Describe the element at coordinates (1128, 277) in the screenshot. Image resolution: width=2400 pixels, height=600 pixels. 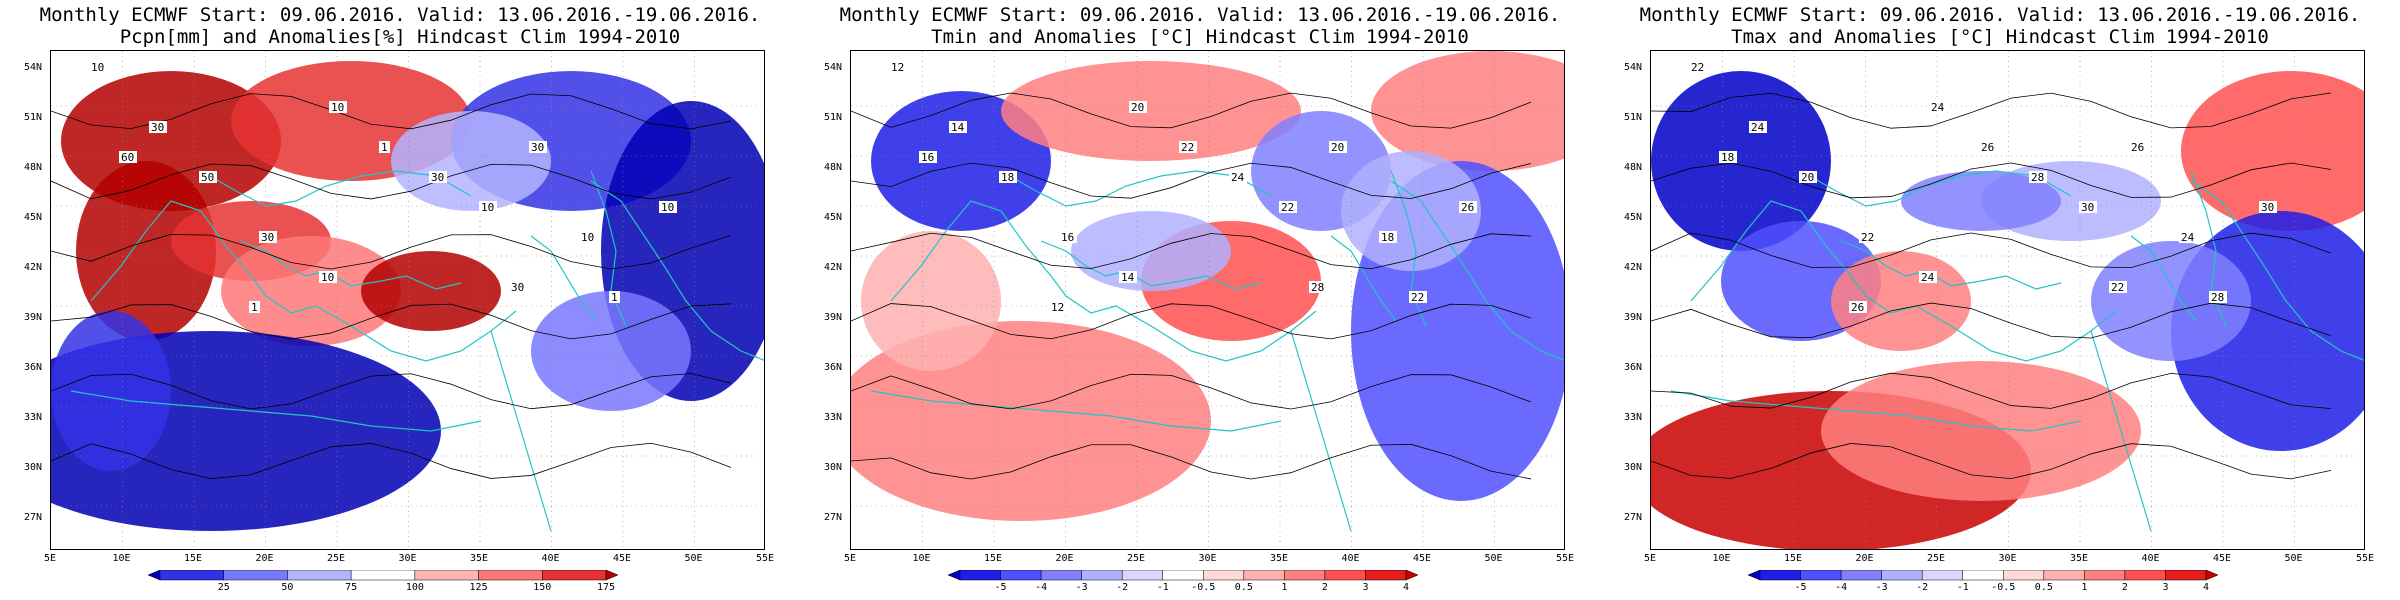
I see `contour-label: 14` at that location.